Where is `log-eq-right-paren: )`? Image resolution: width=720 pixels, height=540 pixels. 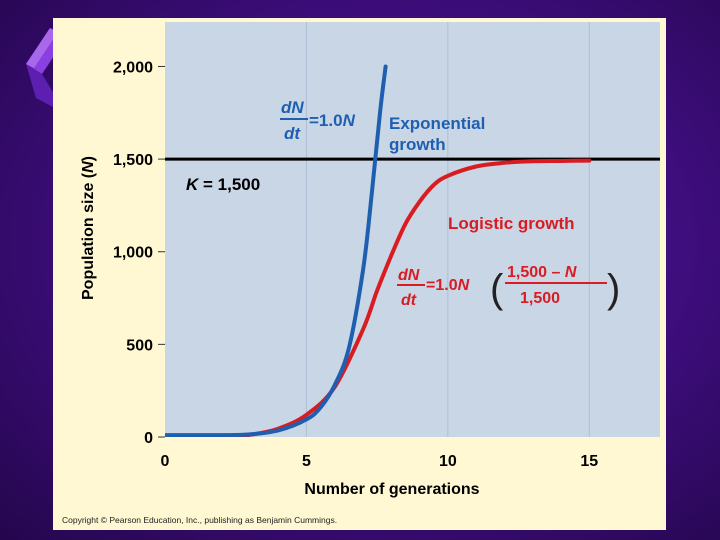 log-eq-right-paren: ) is located at coordinates (613, 289).